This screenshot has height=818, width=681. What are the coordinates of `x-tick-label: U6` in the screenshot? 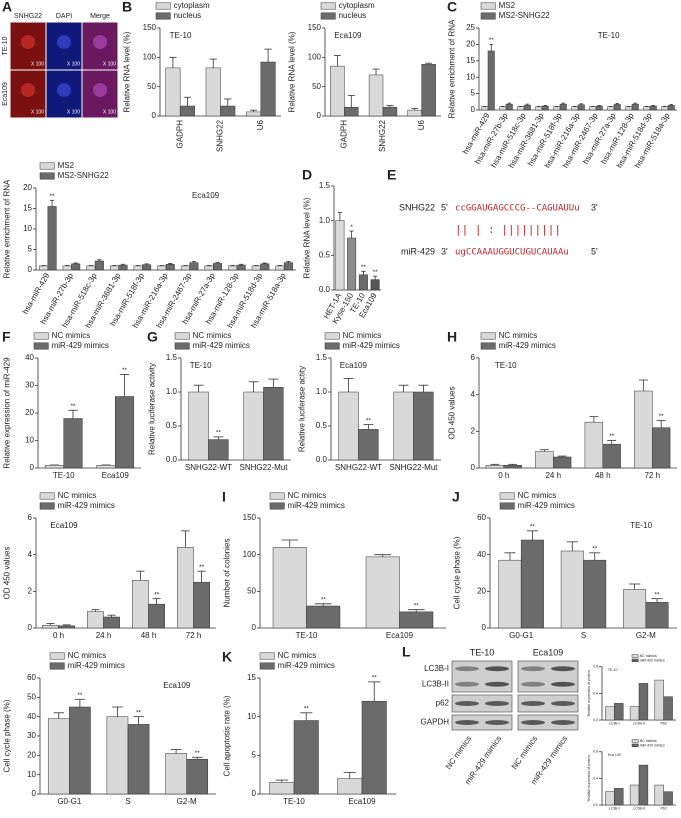 It's located at (421, 124).